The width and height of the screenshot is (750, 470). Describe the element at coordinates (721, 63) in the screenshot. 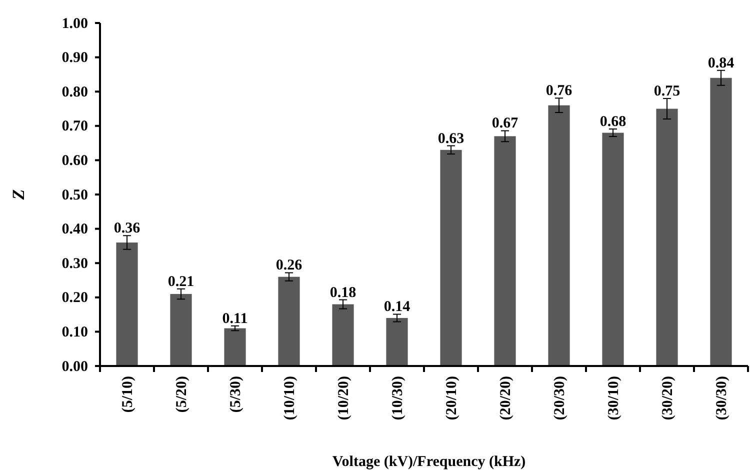

I see `data-label: 0.84` at that location.